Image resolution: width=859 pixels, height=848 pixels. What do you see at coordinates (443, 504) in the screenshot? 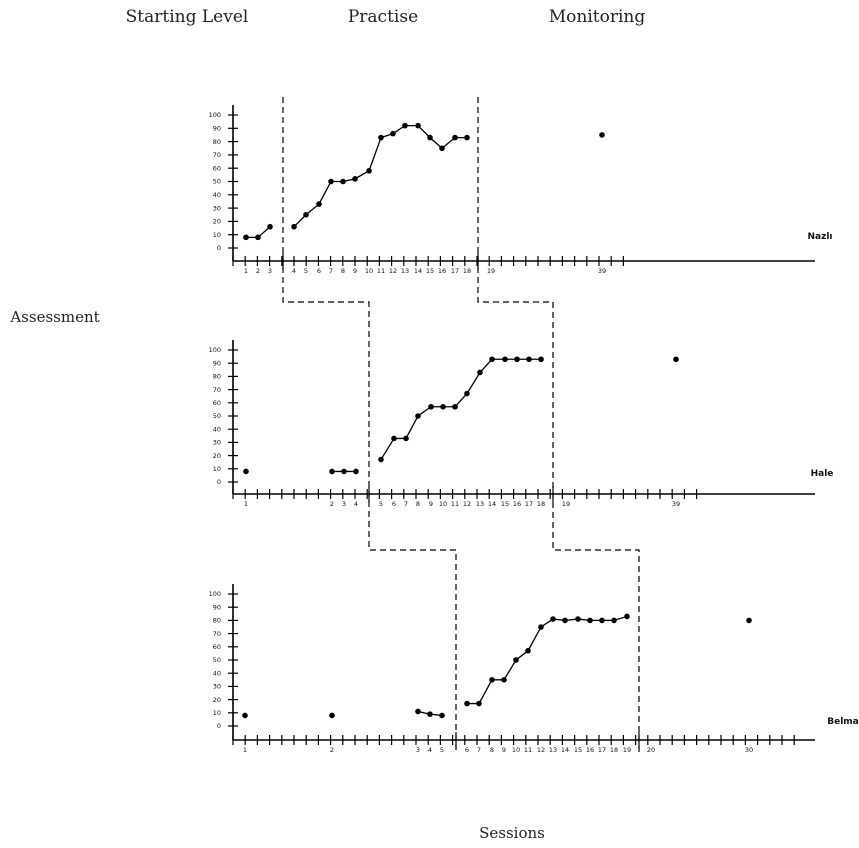
I see `x-tick-label: 10` at bounding box center [443, 504].